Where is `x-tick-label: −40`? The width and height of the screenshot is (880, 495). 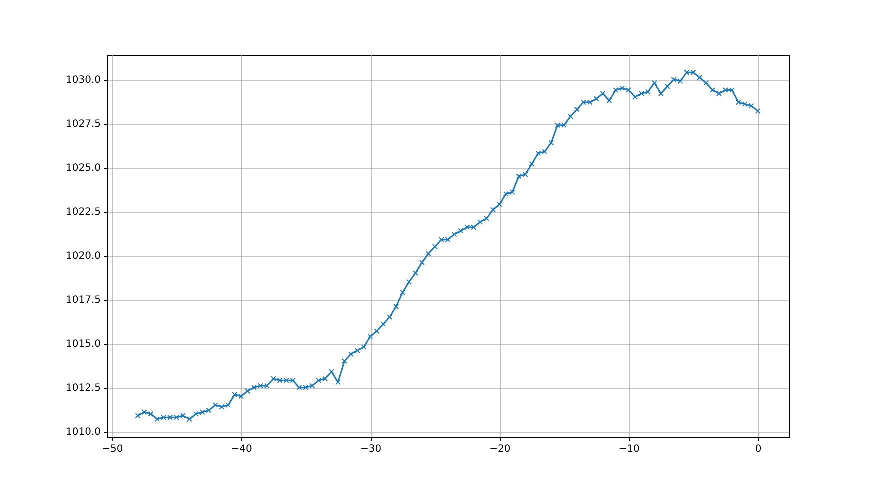
x-tick-label: −40 is located at coordinates (241, 449).